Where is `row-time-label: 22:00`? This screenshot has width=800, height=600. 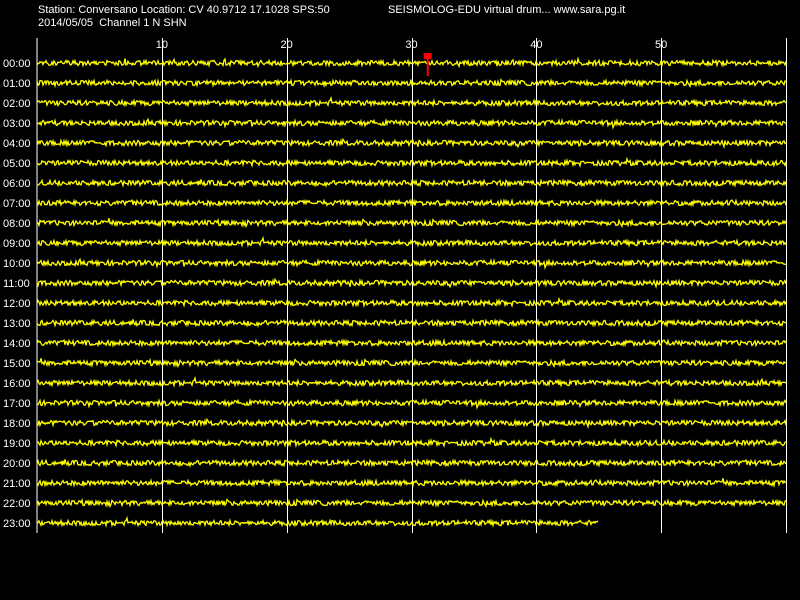
row-time-label: 22:00 is located at coordinates (17, 504).